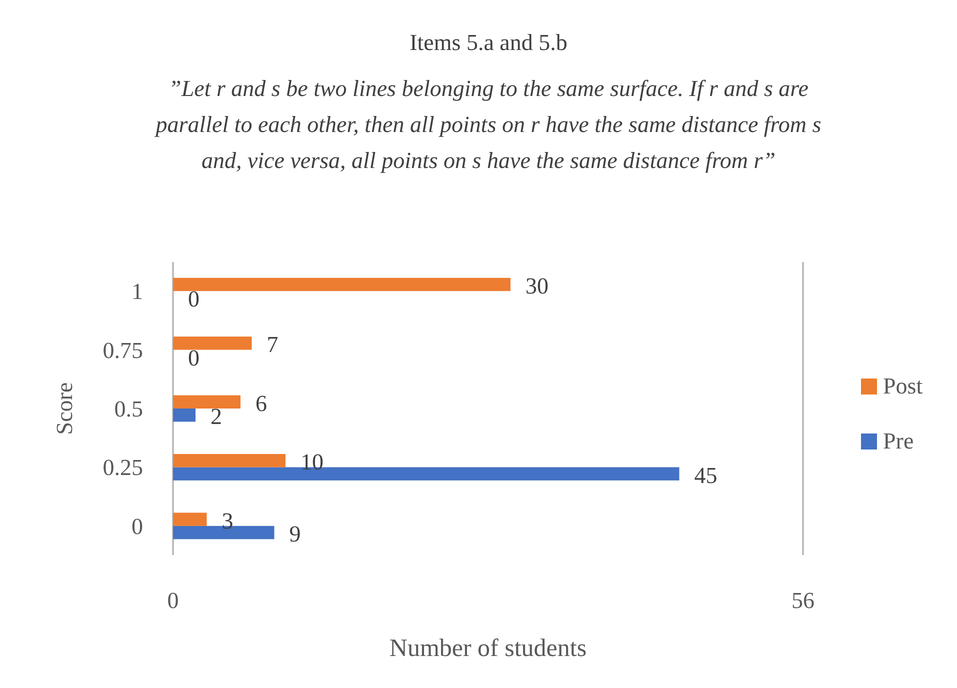  What do you see at coordinates (537, 285) in the screenshot?
I see `data-label: 30` at bounding box center [537, 285].